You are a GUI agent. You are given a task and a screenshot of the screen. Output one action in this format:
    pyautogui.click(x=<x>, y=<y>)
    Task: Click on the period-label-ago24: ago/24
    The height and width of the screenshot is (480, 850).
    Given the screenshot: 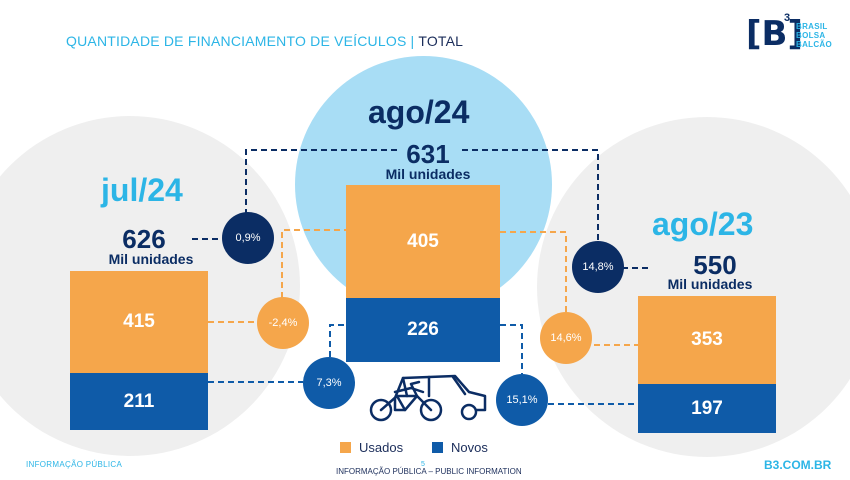 What is the action you would take?
    pyautogui.click(x=419, y=112)
    